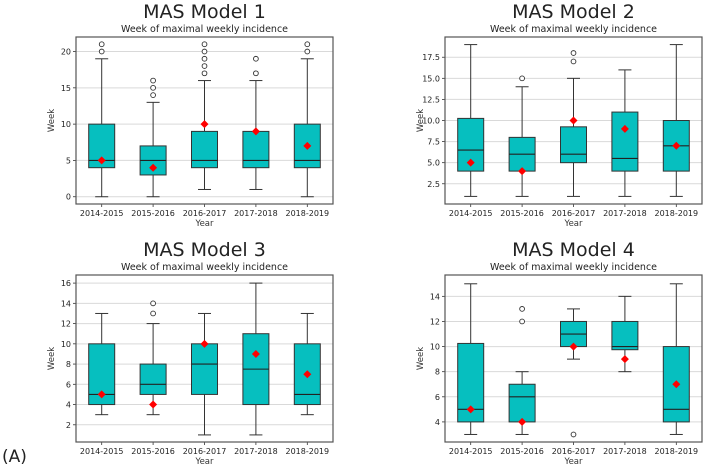 This screenshot has height=466, width=705. What do you see at coordinates (66, 88) in the screenshot?
I see `y-tick-label: 15` at bounding box center [66, 88].